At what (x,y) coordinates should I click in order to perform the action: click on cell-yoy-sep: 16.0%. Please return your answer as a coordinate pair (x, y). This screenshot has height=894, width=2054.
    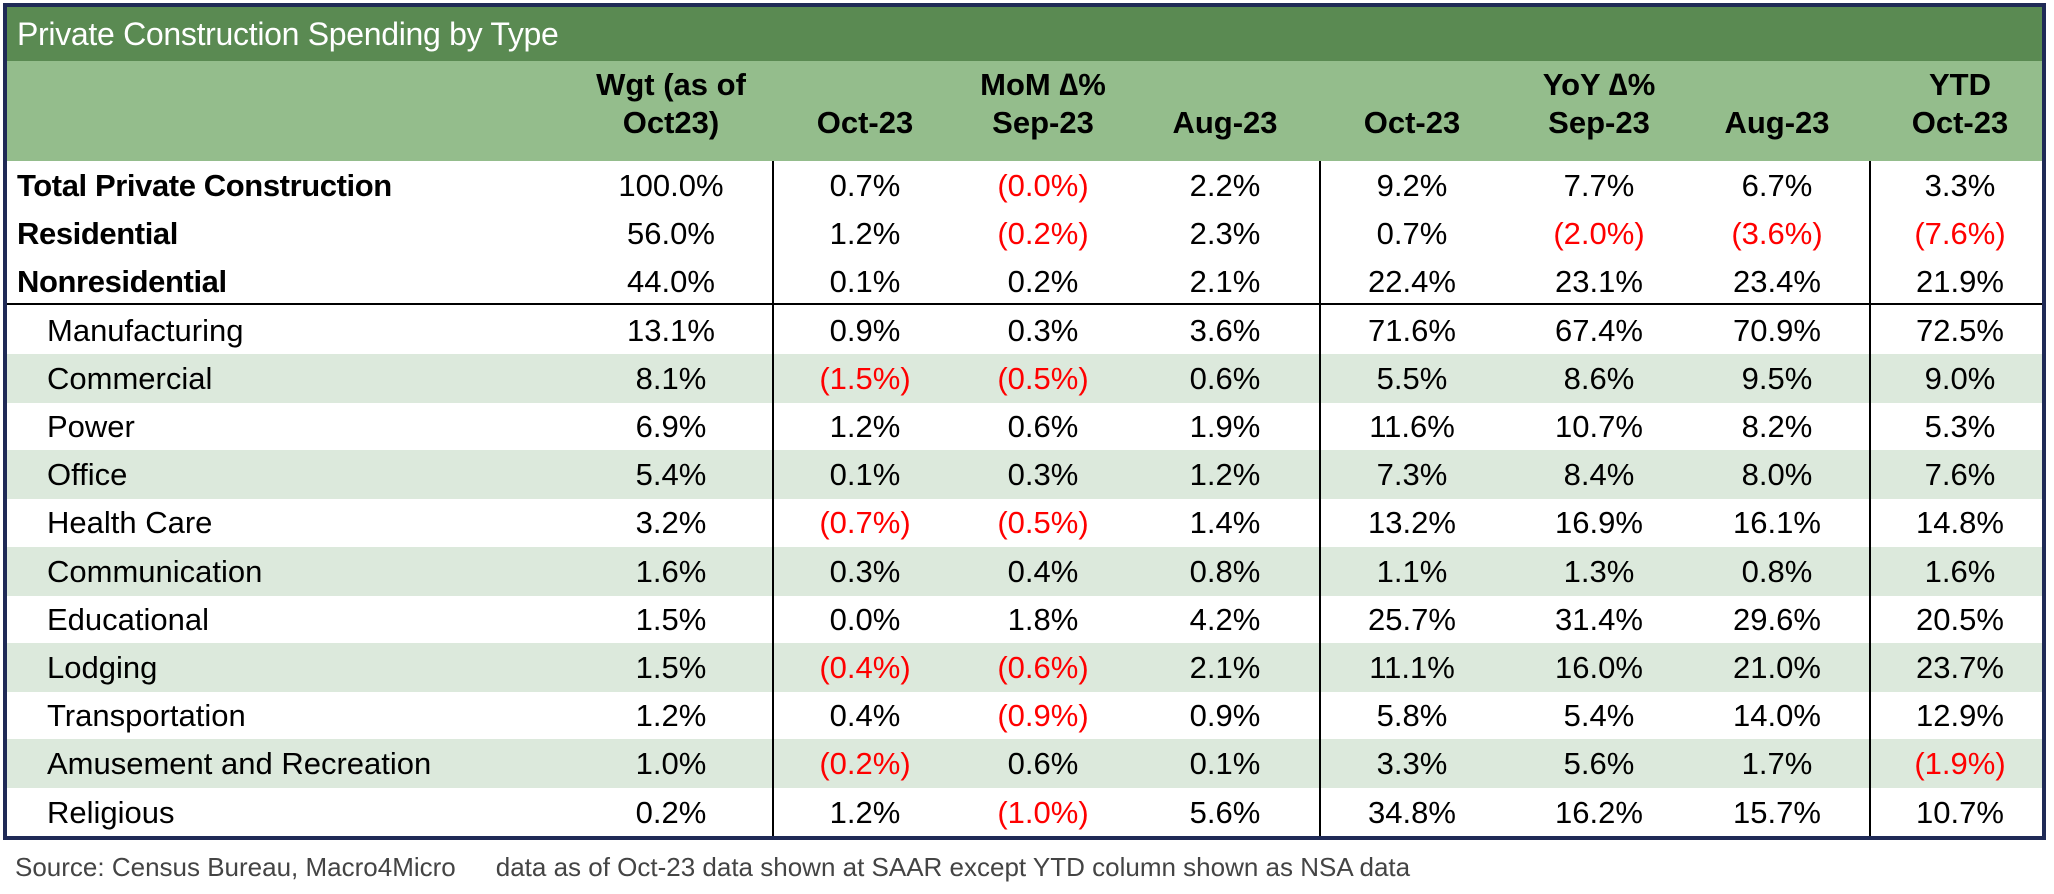
    Looking at the image, I should click on (1599, 667).